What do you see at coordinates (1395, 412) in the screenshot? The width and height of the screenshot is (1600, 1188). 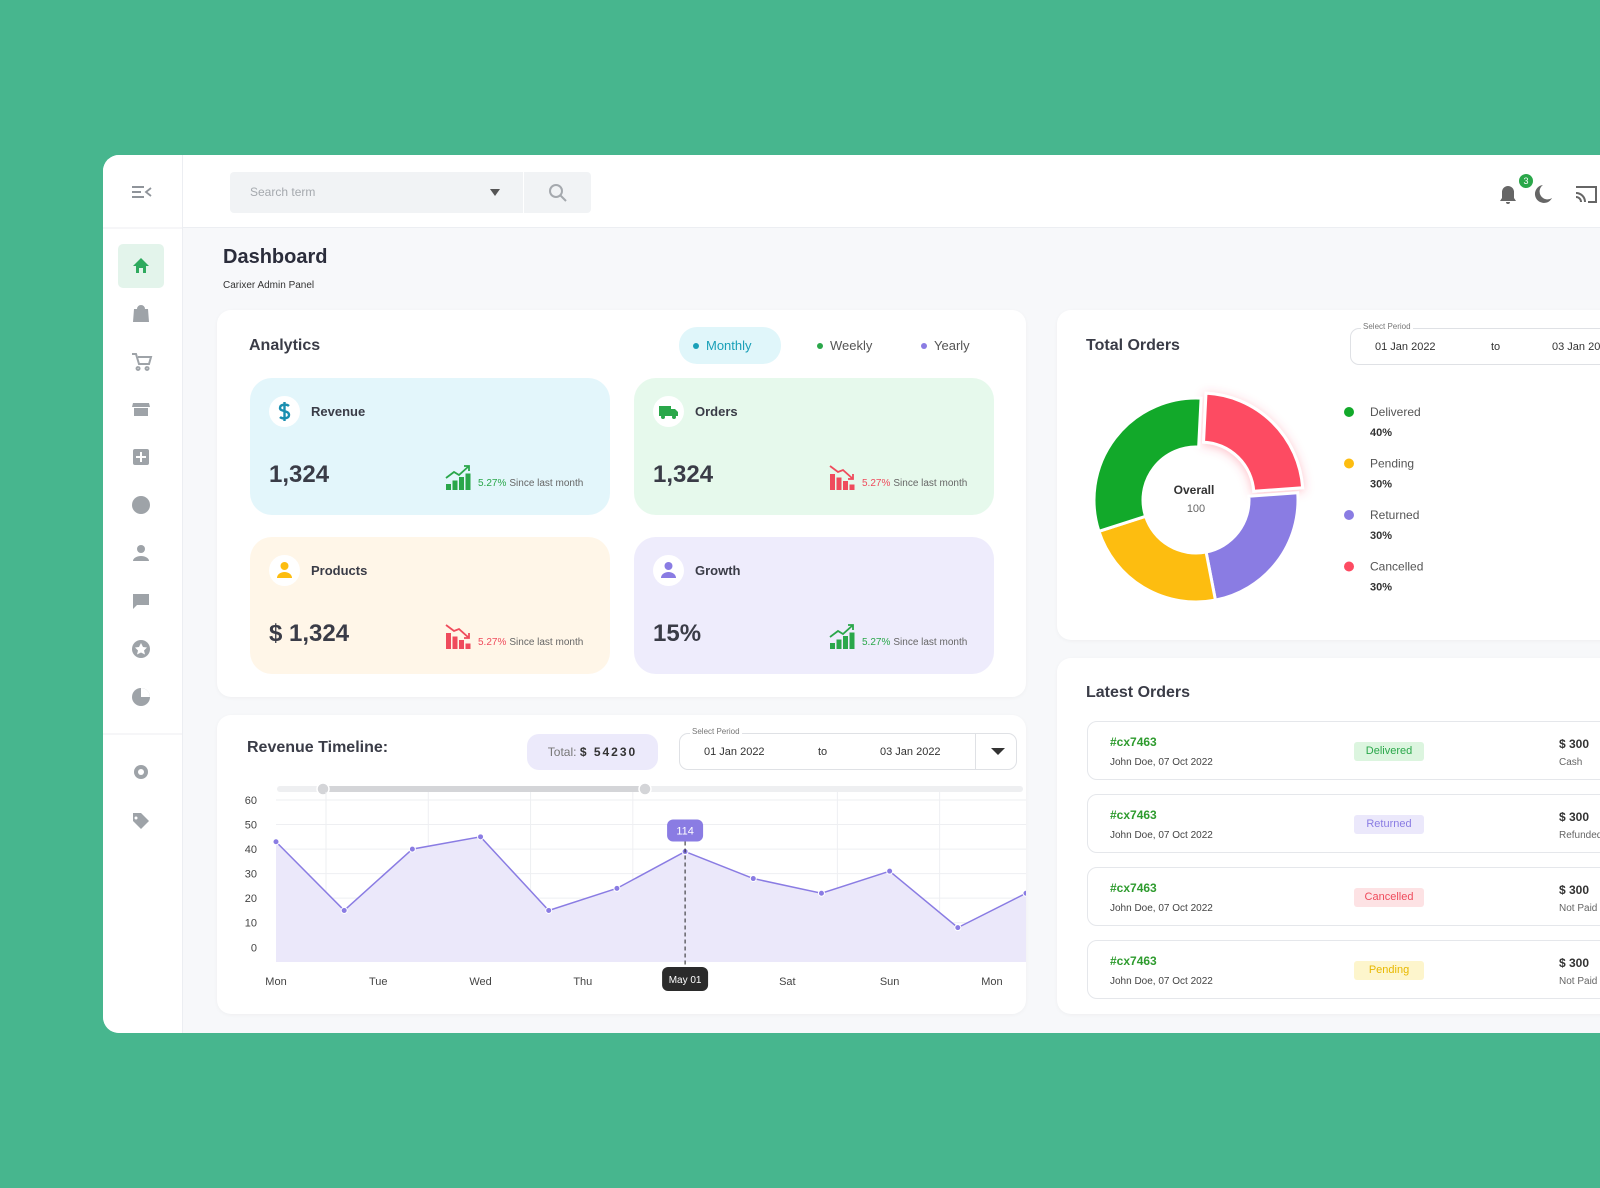 I see `legend-label: Delivered` at bounding box center [1395, 412].